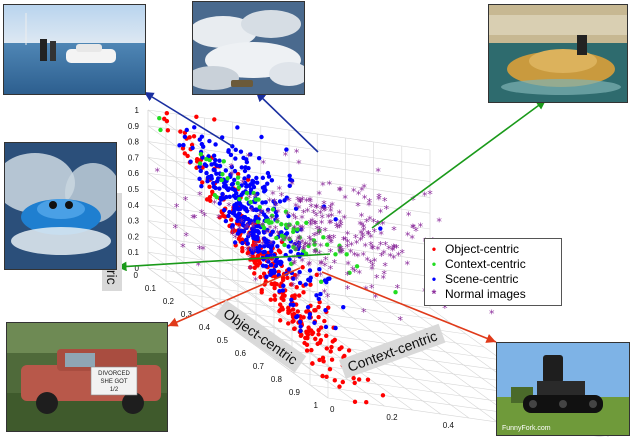 The height and width of the screenshot is (437, 634). What do you see at coordinates (114, 374) in the screenshot?
I see `sign-line-1: DIVORCED` at bounding box center [114, 374].